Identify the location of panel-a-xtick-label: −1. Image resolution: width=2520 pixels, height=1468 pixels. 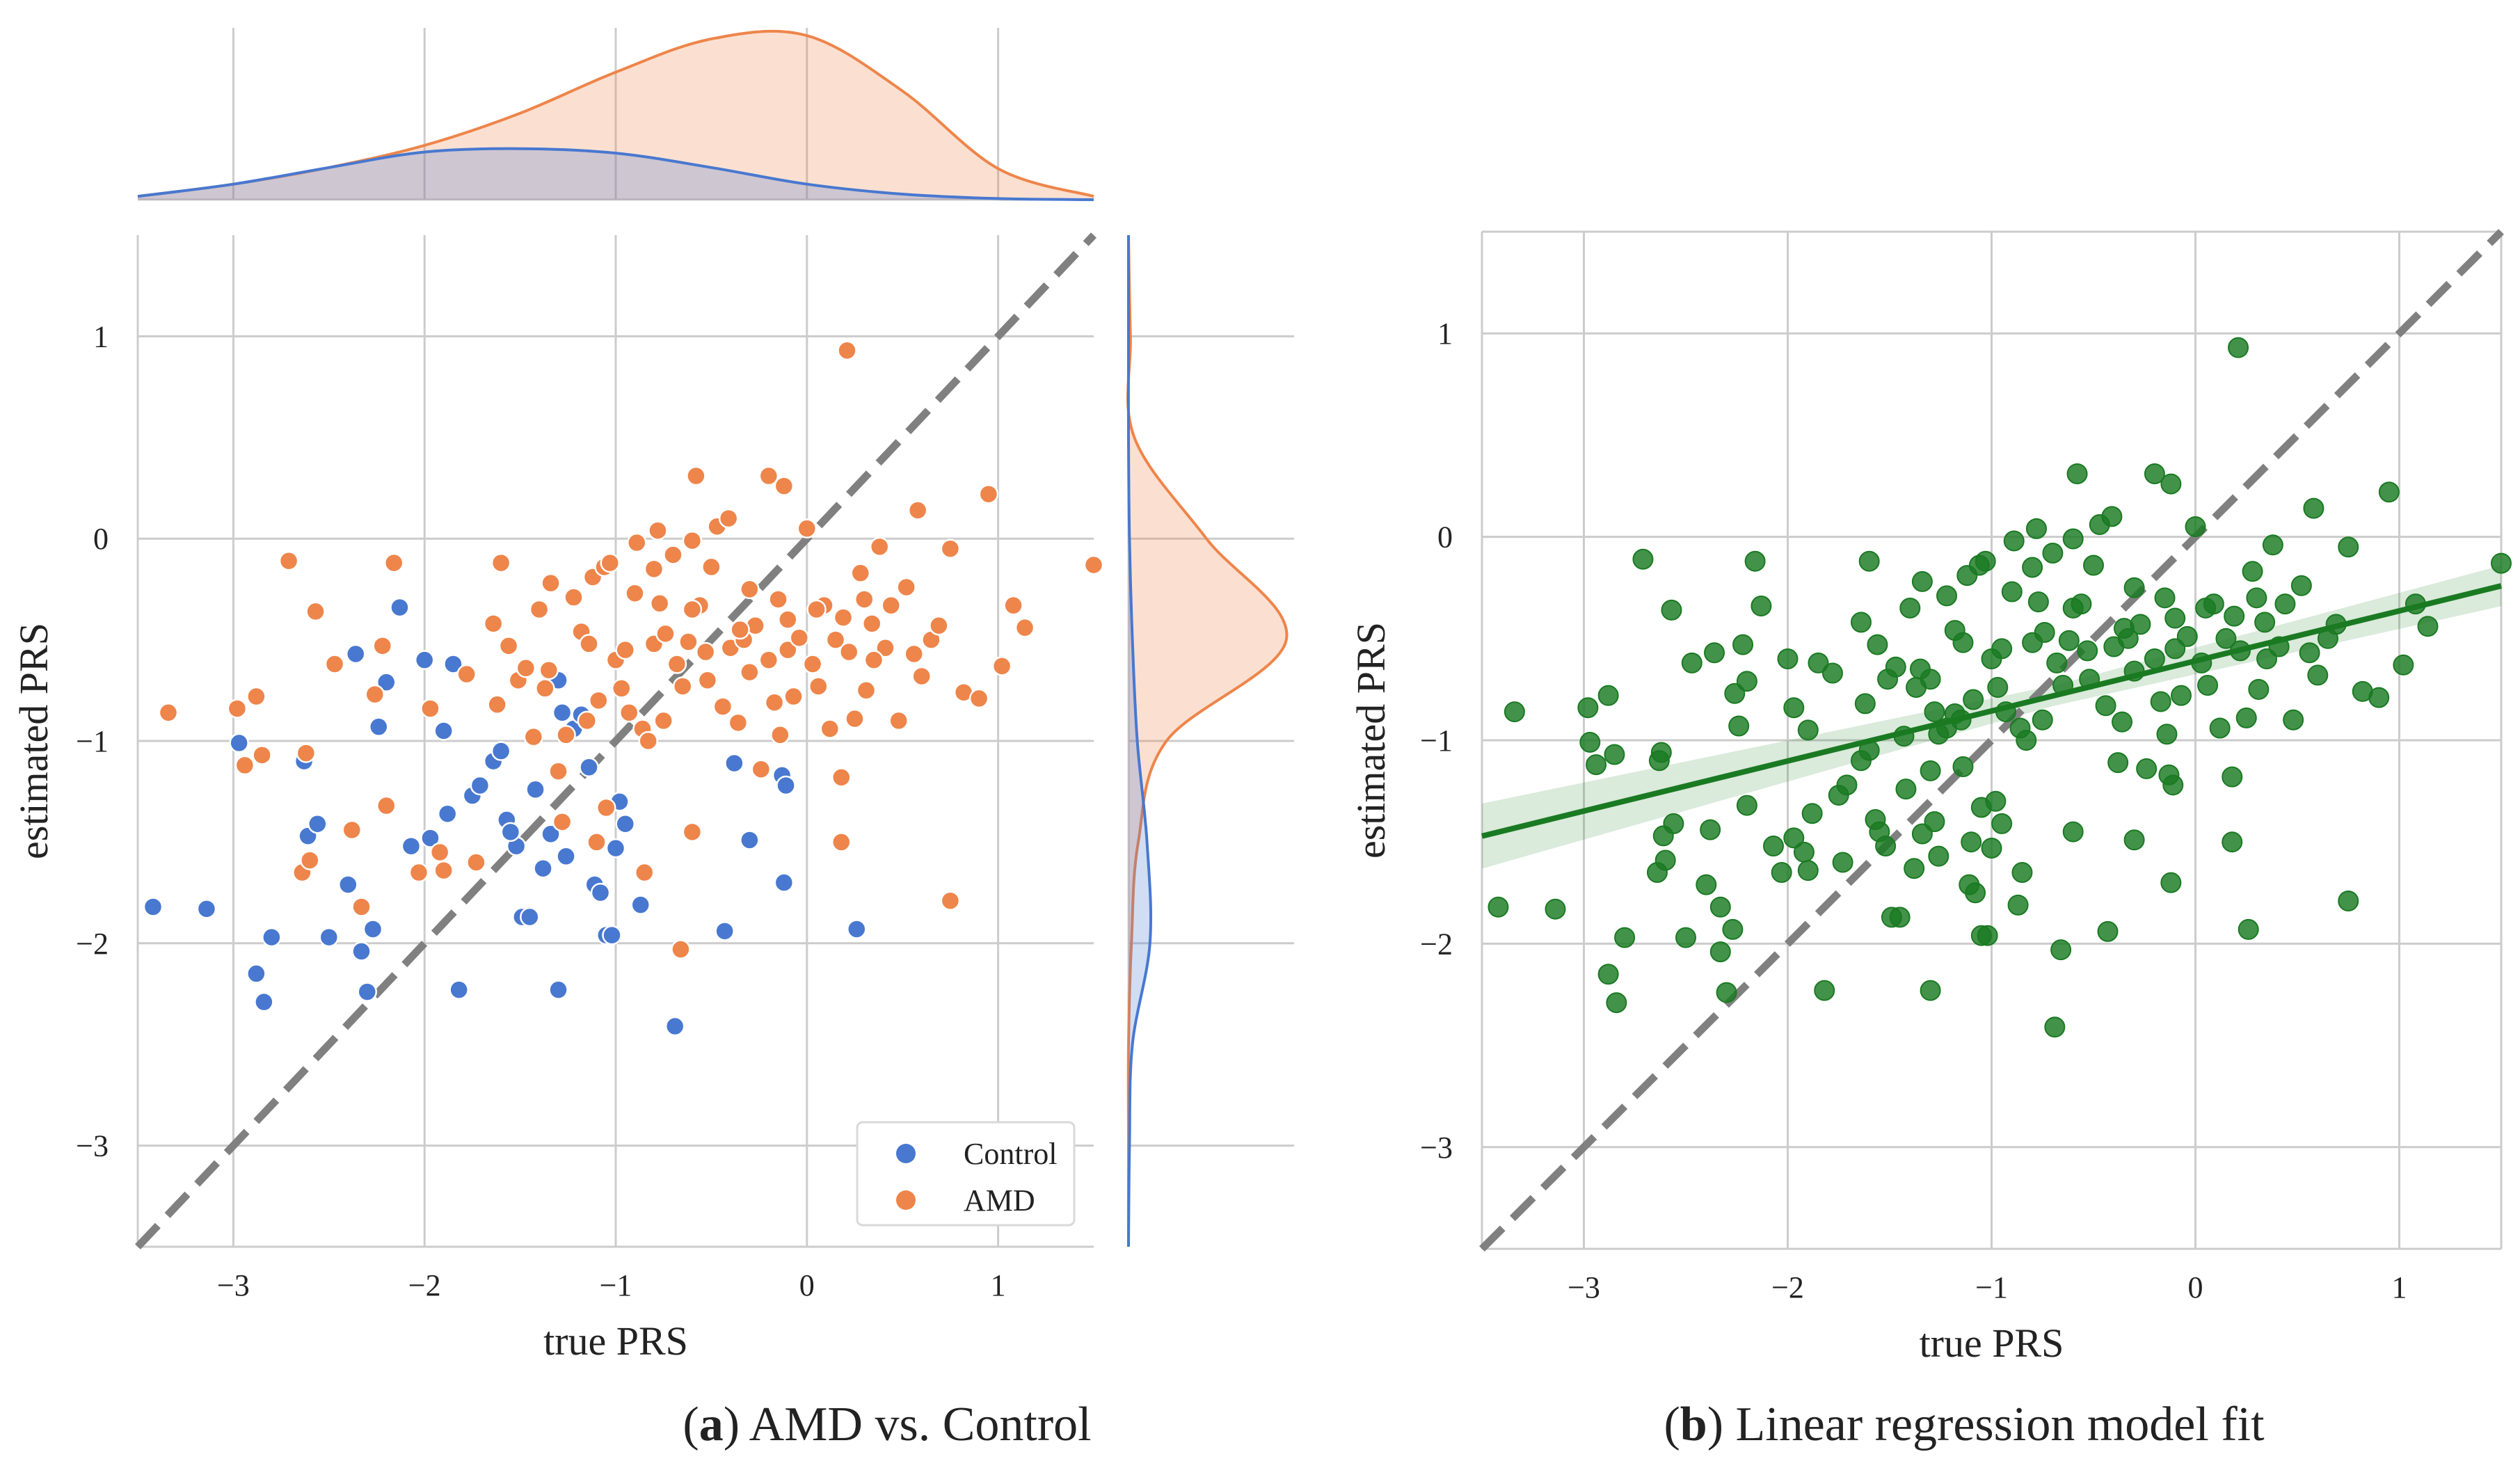
(616, 1285).